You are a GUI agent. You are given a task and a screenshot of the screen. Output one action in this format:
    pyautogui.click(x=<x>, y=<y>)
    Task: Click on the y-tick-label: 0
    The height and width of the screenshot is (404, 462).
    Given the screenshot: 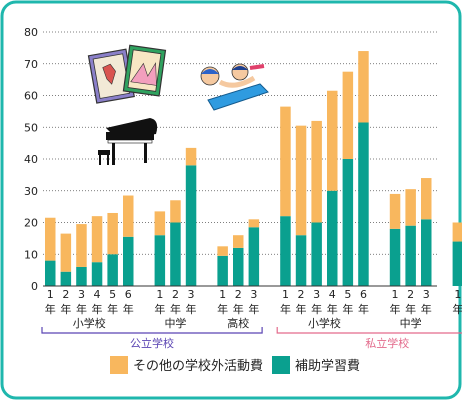 What is the action you would take?
    pyautogui.click(x=34, y=286)
    